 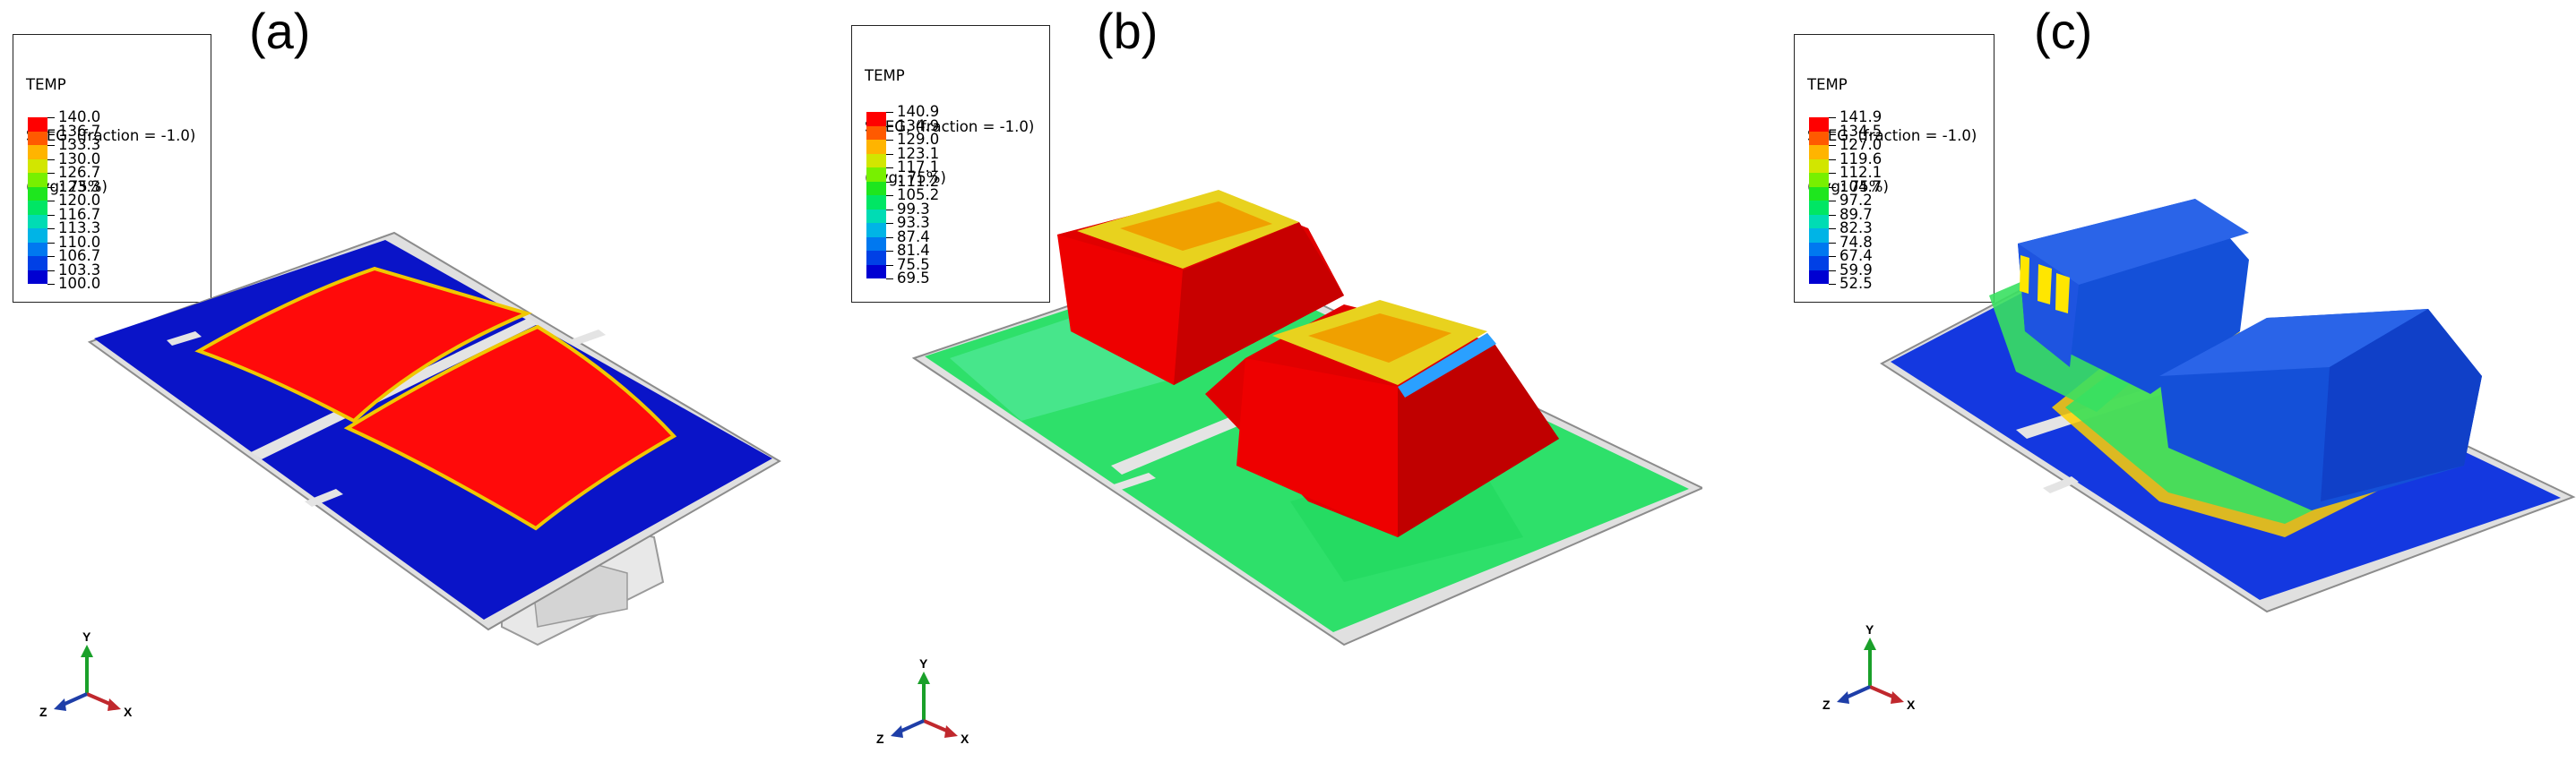 What do you see at coordinates (1128, 31) in the screenshot?
I see `panel-label: (b)` at bounding box center [1128, 31].